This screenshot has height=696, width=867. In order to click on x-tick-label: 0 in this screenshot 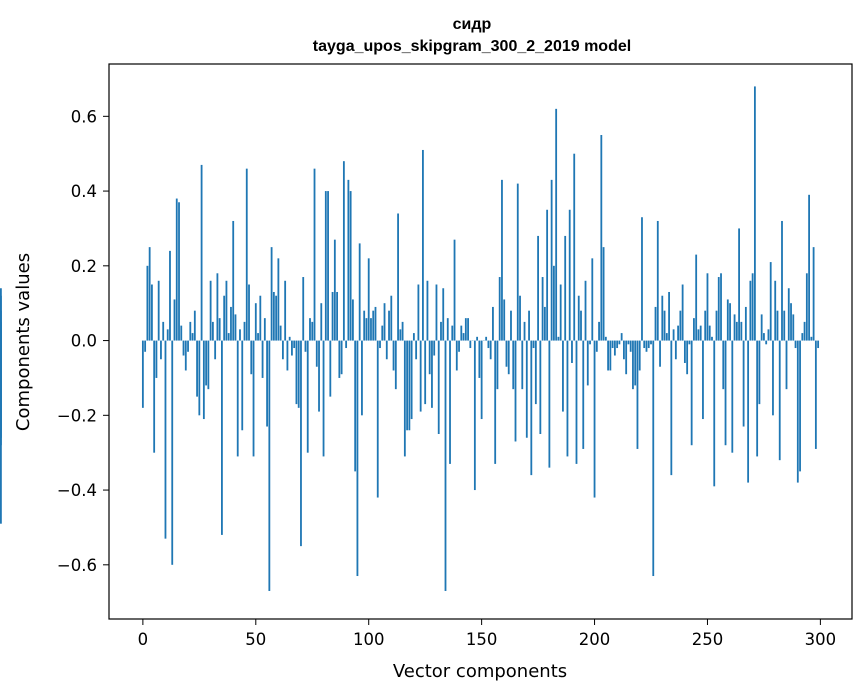, I will do `click(143, 639)`.